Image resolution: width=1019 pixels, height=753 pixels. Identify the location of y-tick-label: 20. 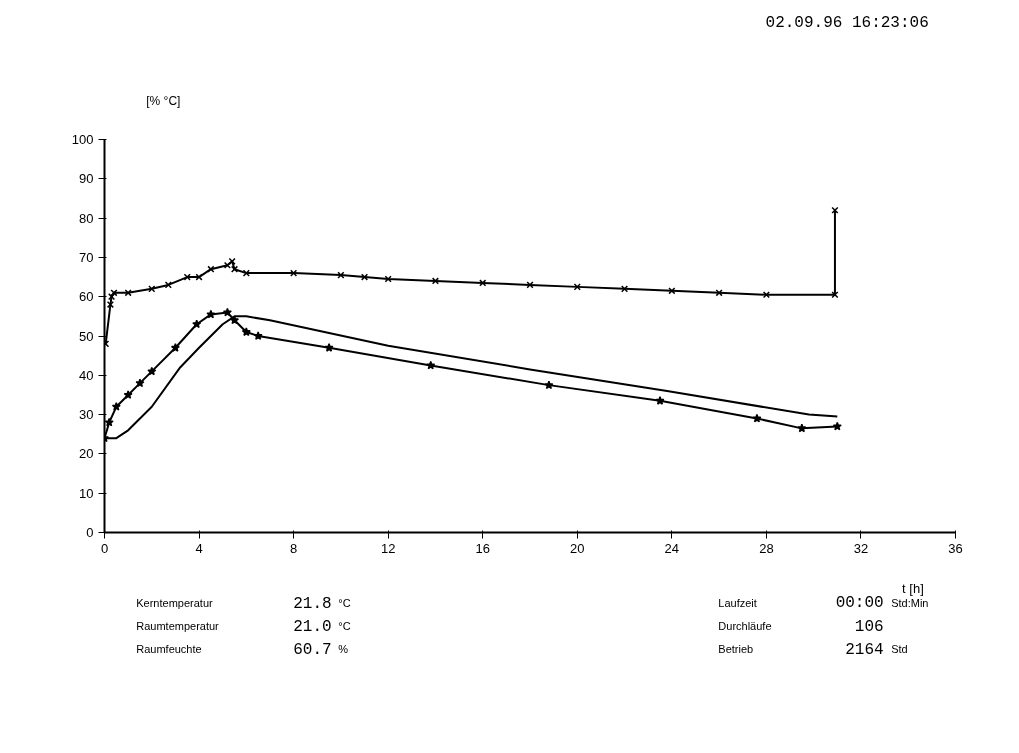
(86, 454).